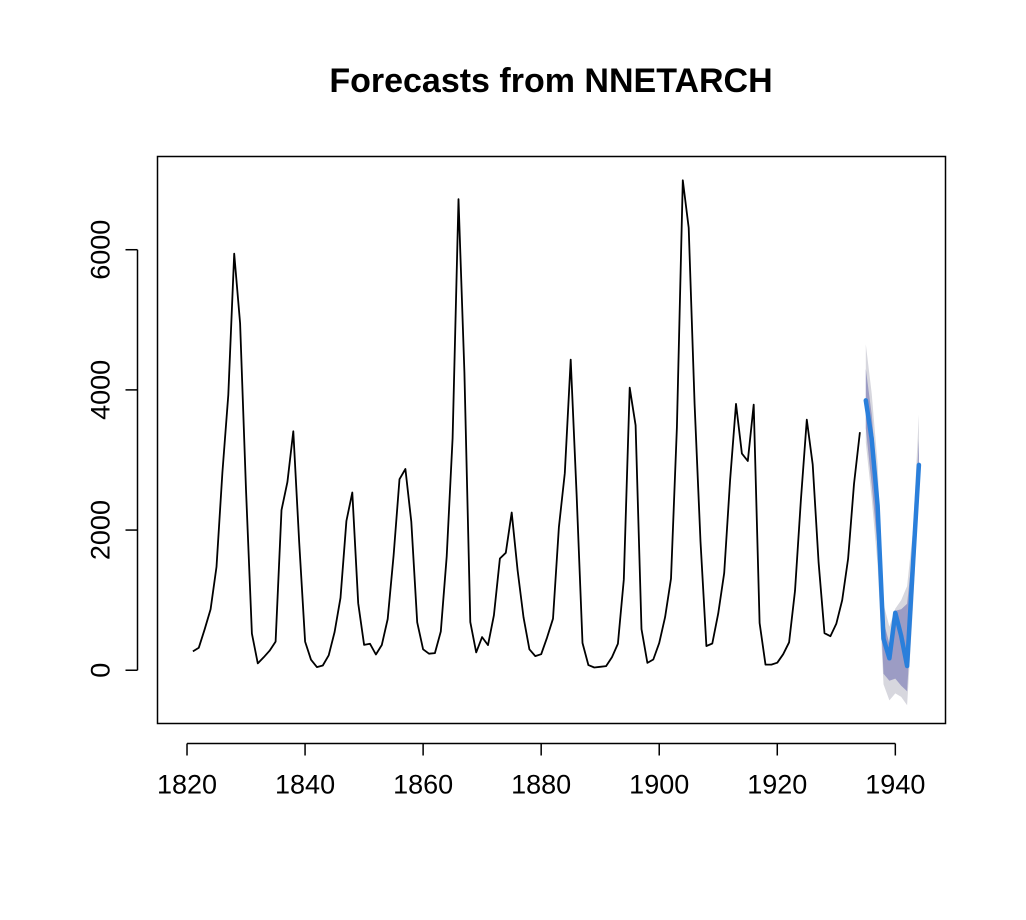 This screenshot has width=1026, height=920. What do you see at coordinates (895, 785) in the screenshot?
I see `x-tick-label: 1940` at bounding box center [895, 785].